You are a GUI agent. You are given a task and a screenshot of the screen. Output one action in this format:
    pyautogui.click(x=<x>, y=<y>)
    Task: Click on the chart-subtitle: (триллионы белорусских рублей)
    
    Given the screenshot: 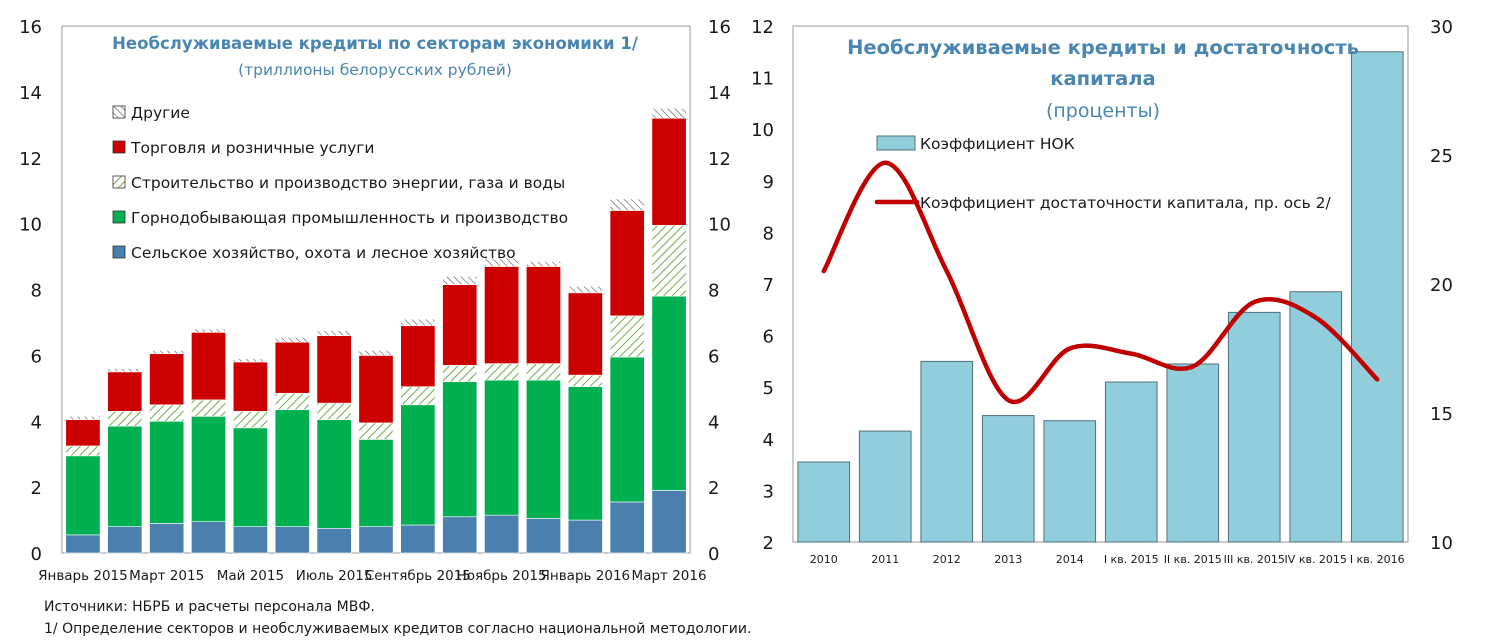 What is the action you would take?
    pyautogui.click(x=375, y=70)
    